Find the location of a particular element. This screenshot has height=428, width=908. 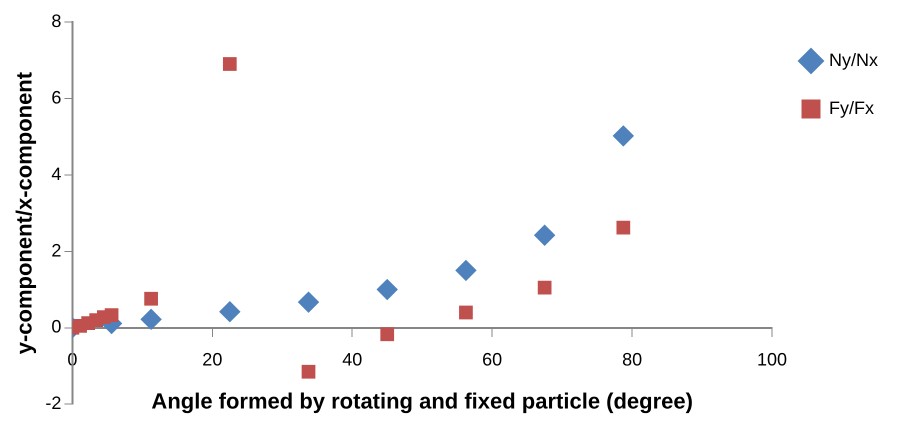

legend-label: Fy/Fx is located at coordinates (851, 108).